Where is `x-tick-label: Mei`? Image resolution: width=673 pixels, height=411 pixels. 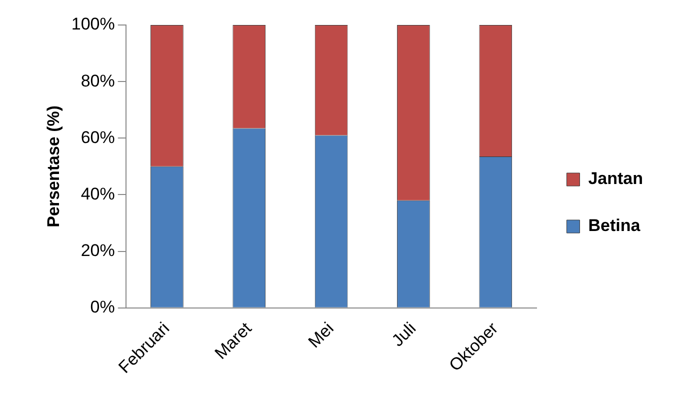
x-tick-label: Mei is located at coordinates (321, 335).